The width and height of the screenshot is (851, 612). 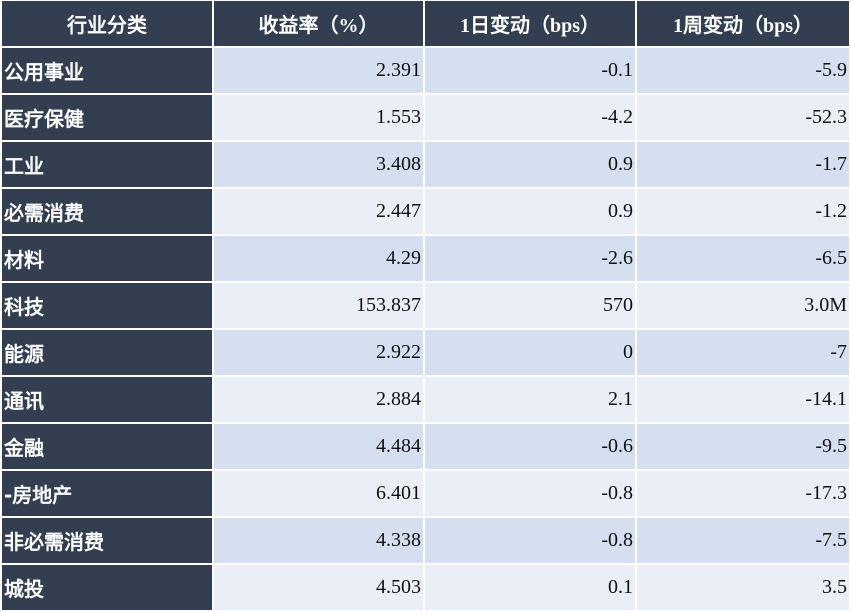 What do you see at coordinates (318, 117) in the screenshot?
I see `value-cell: 1.553` at bounding box center [318, 117].